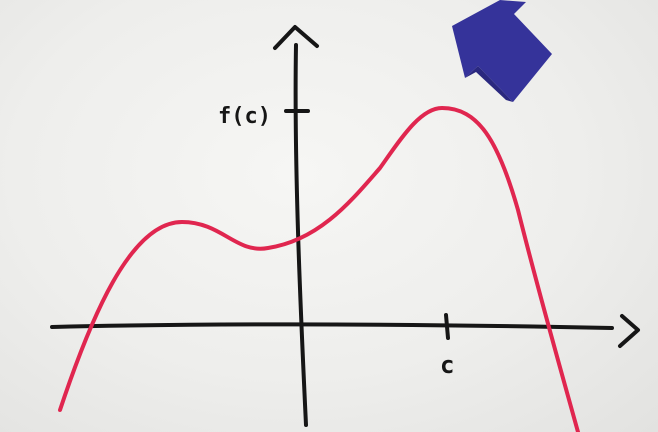 The image size is (658, 432). Describe the element at coordinates (296, 37) in the screenshot. I see `y-axis-arrowhead` at that location.